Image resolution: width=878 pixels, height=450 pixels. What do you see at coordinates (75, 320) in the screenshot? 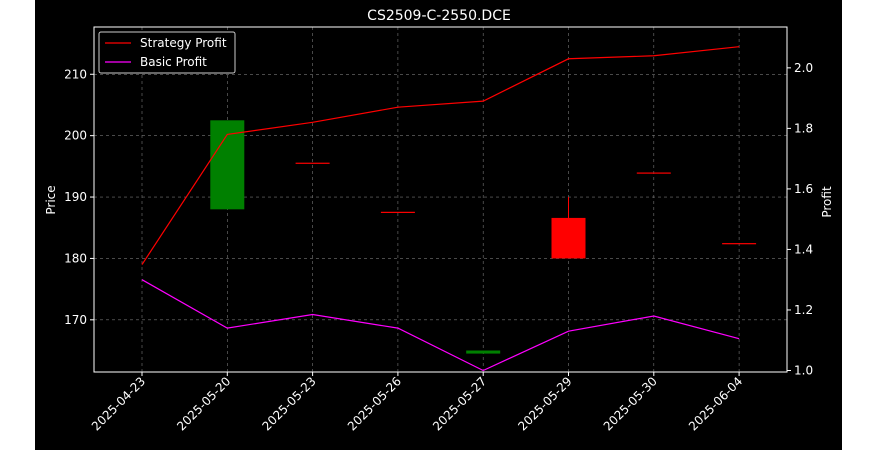
I see `left-tick-label: 170` at bounding box center [75, 320].